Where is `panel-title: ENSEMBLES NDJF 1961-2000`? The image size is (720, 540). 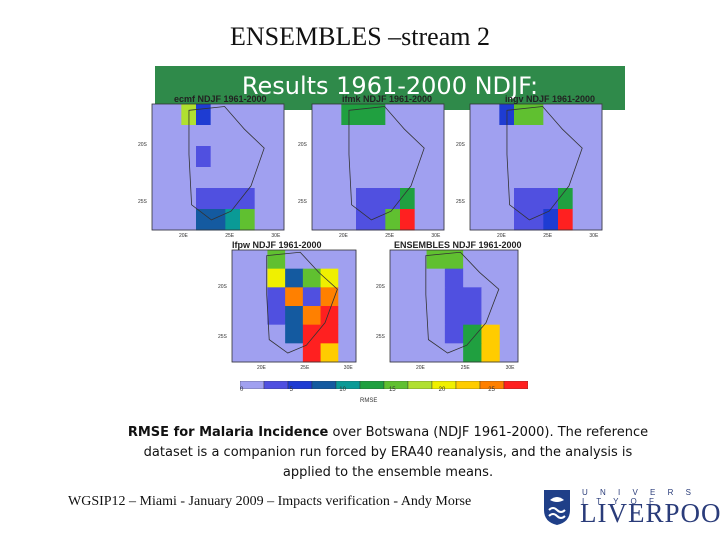
panel-title: ENSEMBLES NDJF 1961-2000 is located at coordinates (458, 245).